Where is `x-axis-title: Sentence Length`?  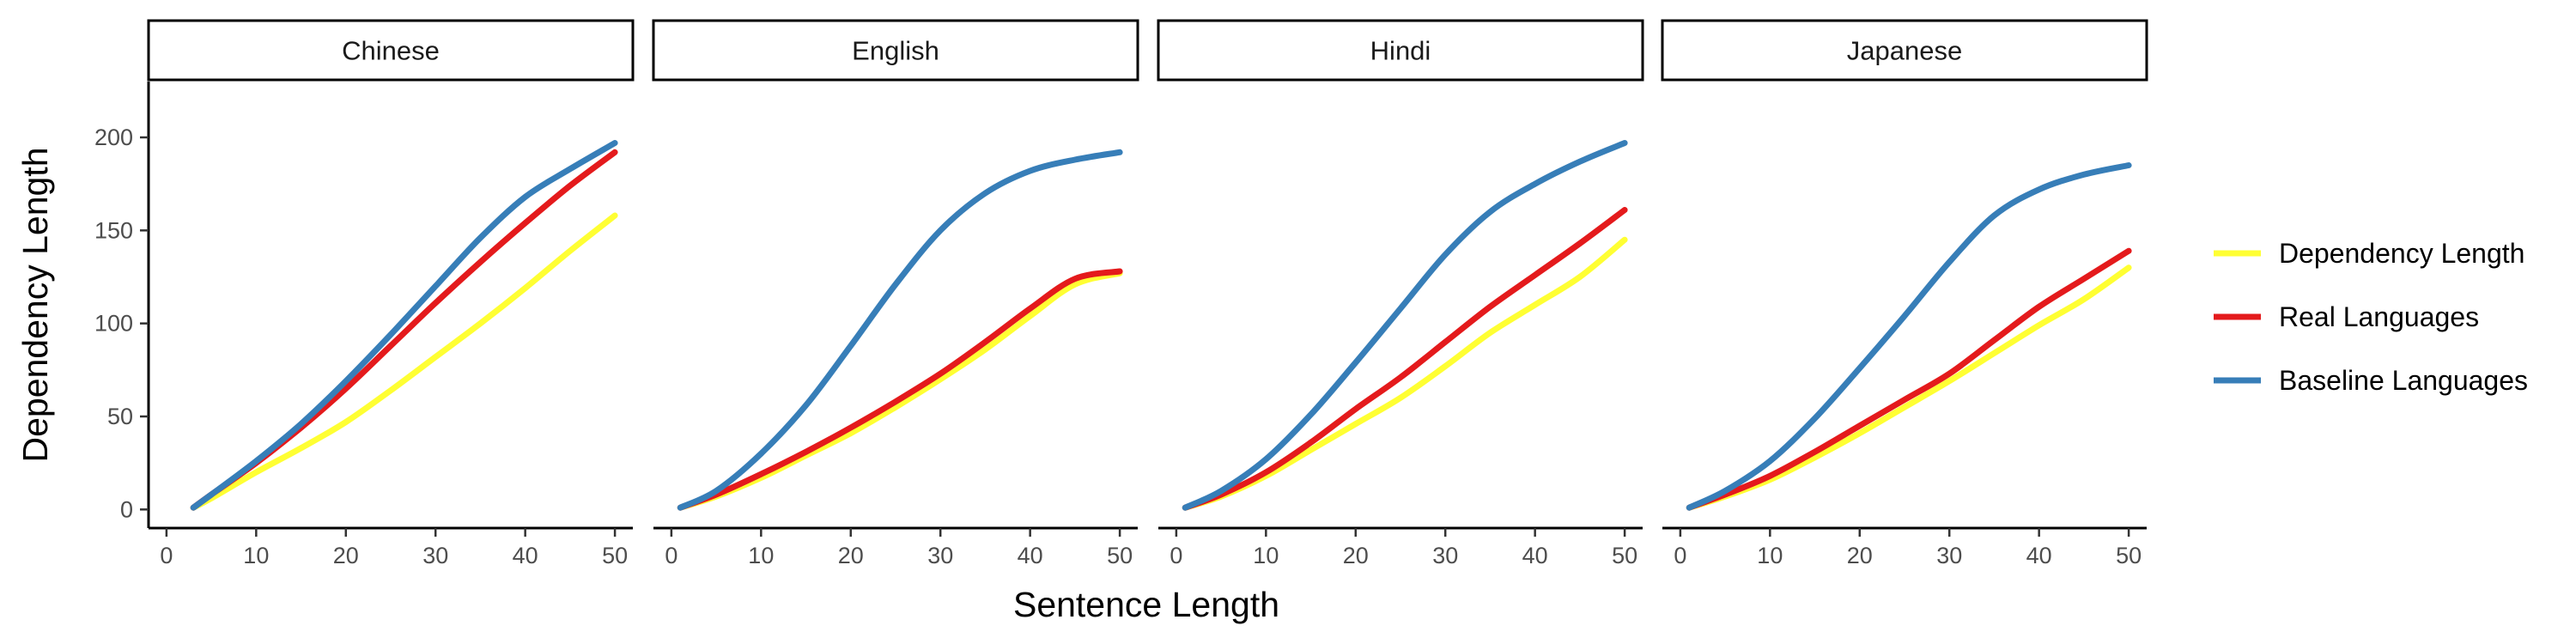 x-axis-title: Sentence Length is located at coordinates (1146, 605).